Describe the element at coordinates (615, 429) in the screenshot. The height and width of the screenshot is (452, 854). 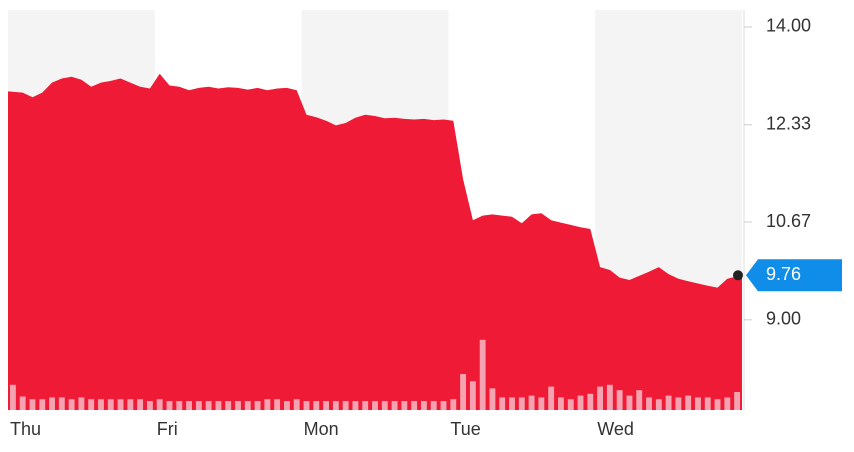
I see `x-tick-label: Wed` at that location.